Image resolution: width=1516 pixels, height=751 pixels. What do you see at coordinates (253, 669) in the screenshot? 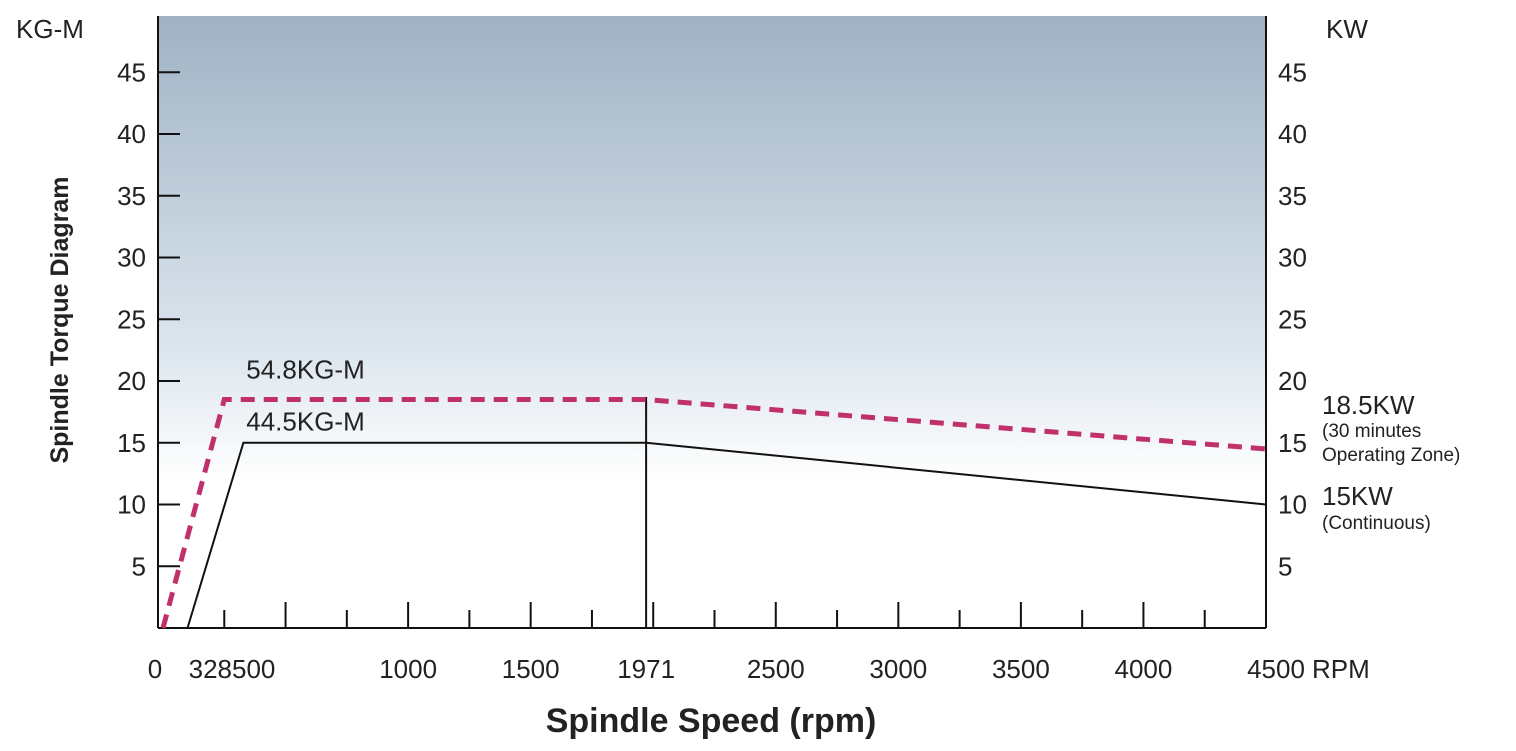
I see `x-tick-label: 500` at bounding box center [253, 669].